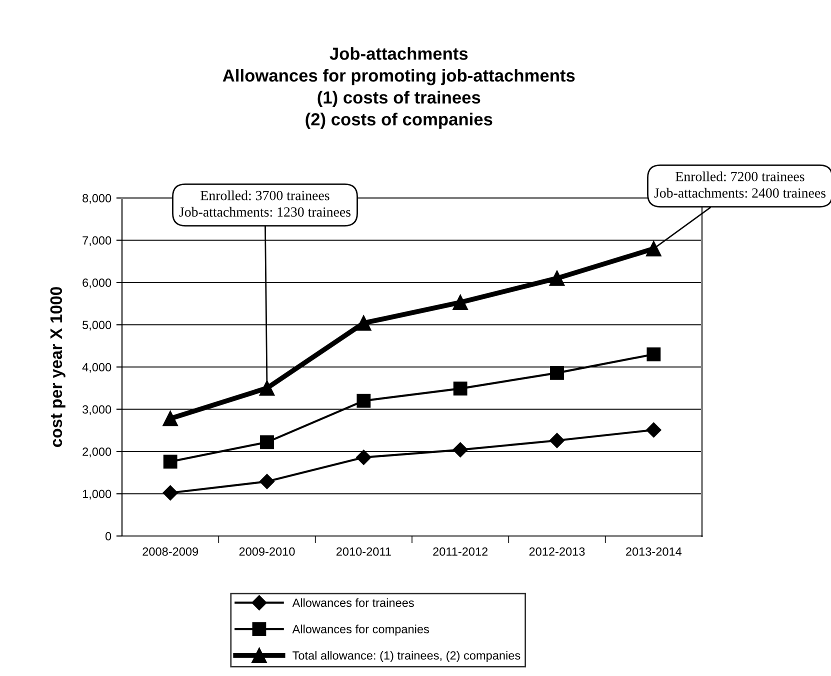 This screenshot has width=831, height=676. Describe the element at coordinates (654, 551) in the screenshot. I see `x-tick-label: 2013-2014` at that location.